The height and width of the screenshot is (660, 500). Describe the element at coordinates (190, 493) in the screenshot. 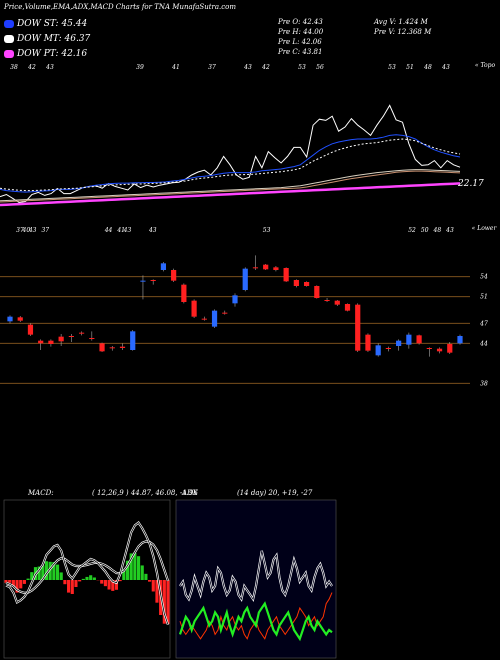

I see `adx-title: ADX` at that location.